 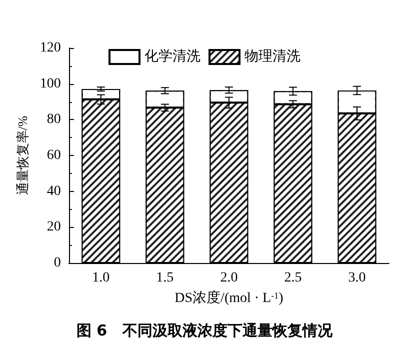 What do you see at coordinates (57, 263) in the screenshot?
I see `y-tick-label: 0` at bounding box center [57, 263].